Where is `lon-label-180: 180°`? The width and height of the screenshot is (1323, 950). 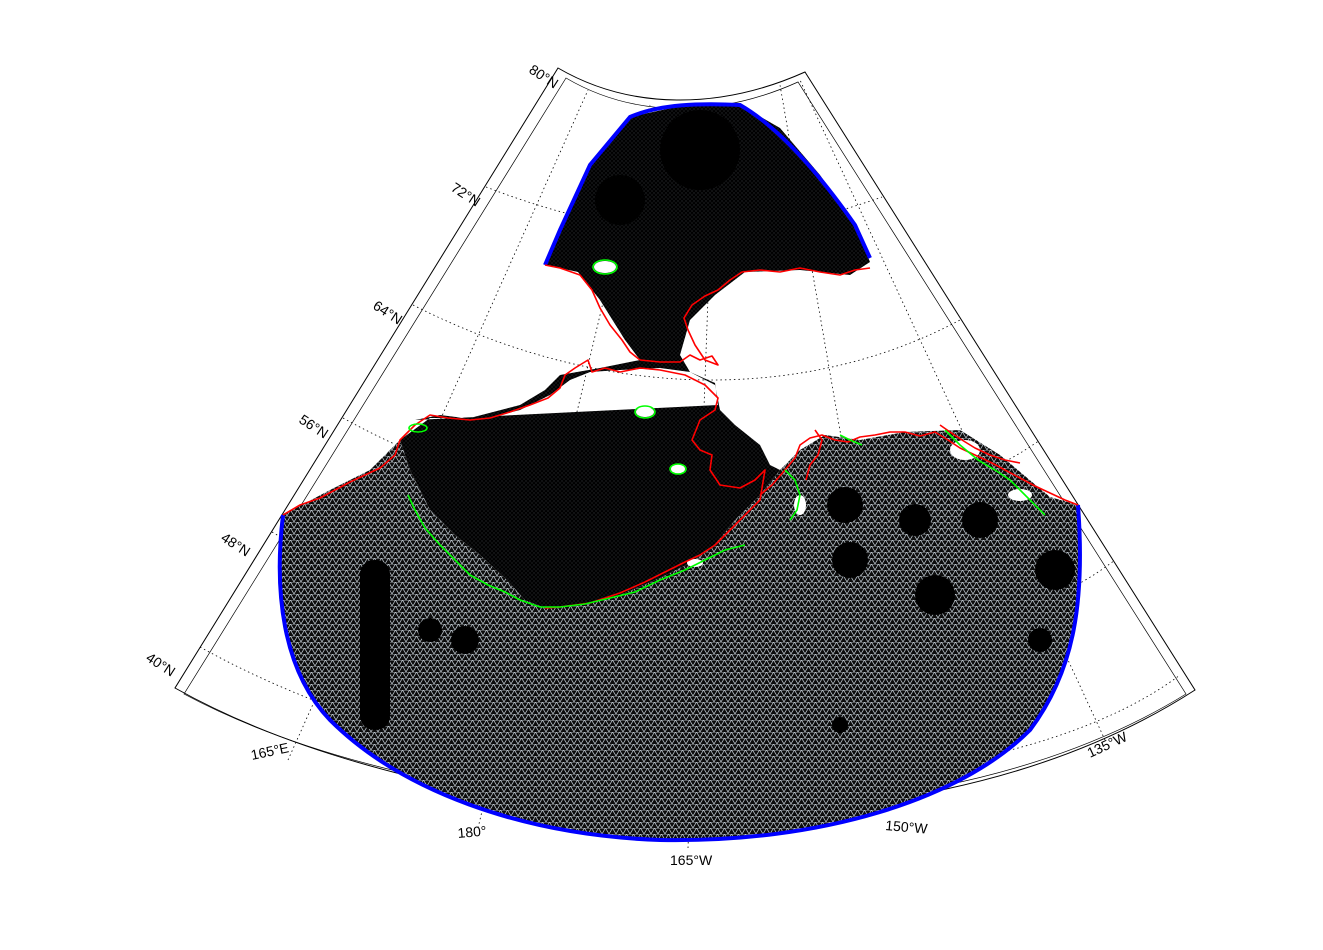
lon-label-180: 180° is located at coordinates (472, 832).